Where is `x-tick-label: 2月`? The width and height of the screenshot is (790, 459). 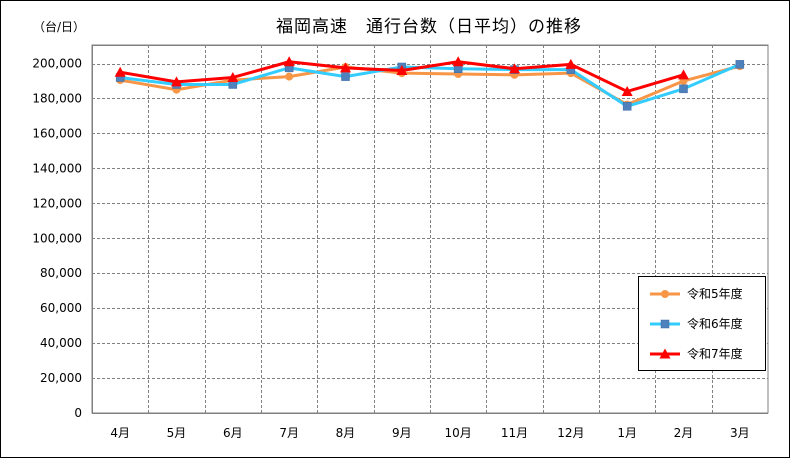
x-tick-label: 2月 is located at coordinates (684, 433).